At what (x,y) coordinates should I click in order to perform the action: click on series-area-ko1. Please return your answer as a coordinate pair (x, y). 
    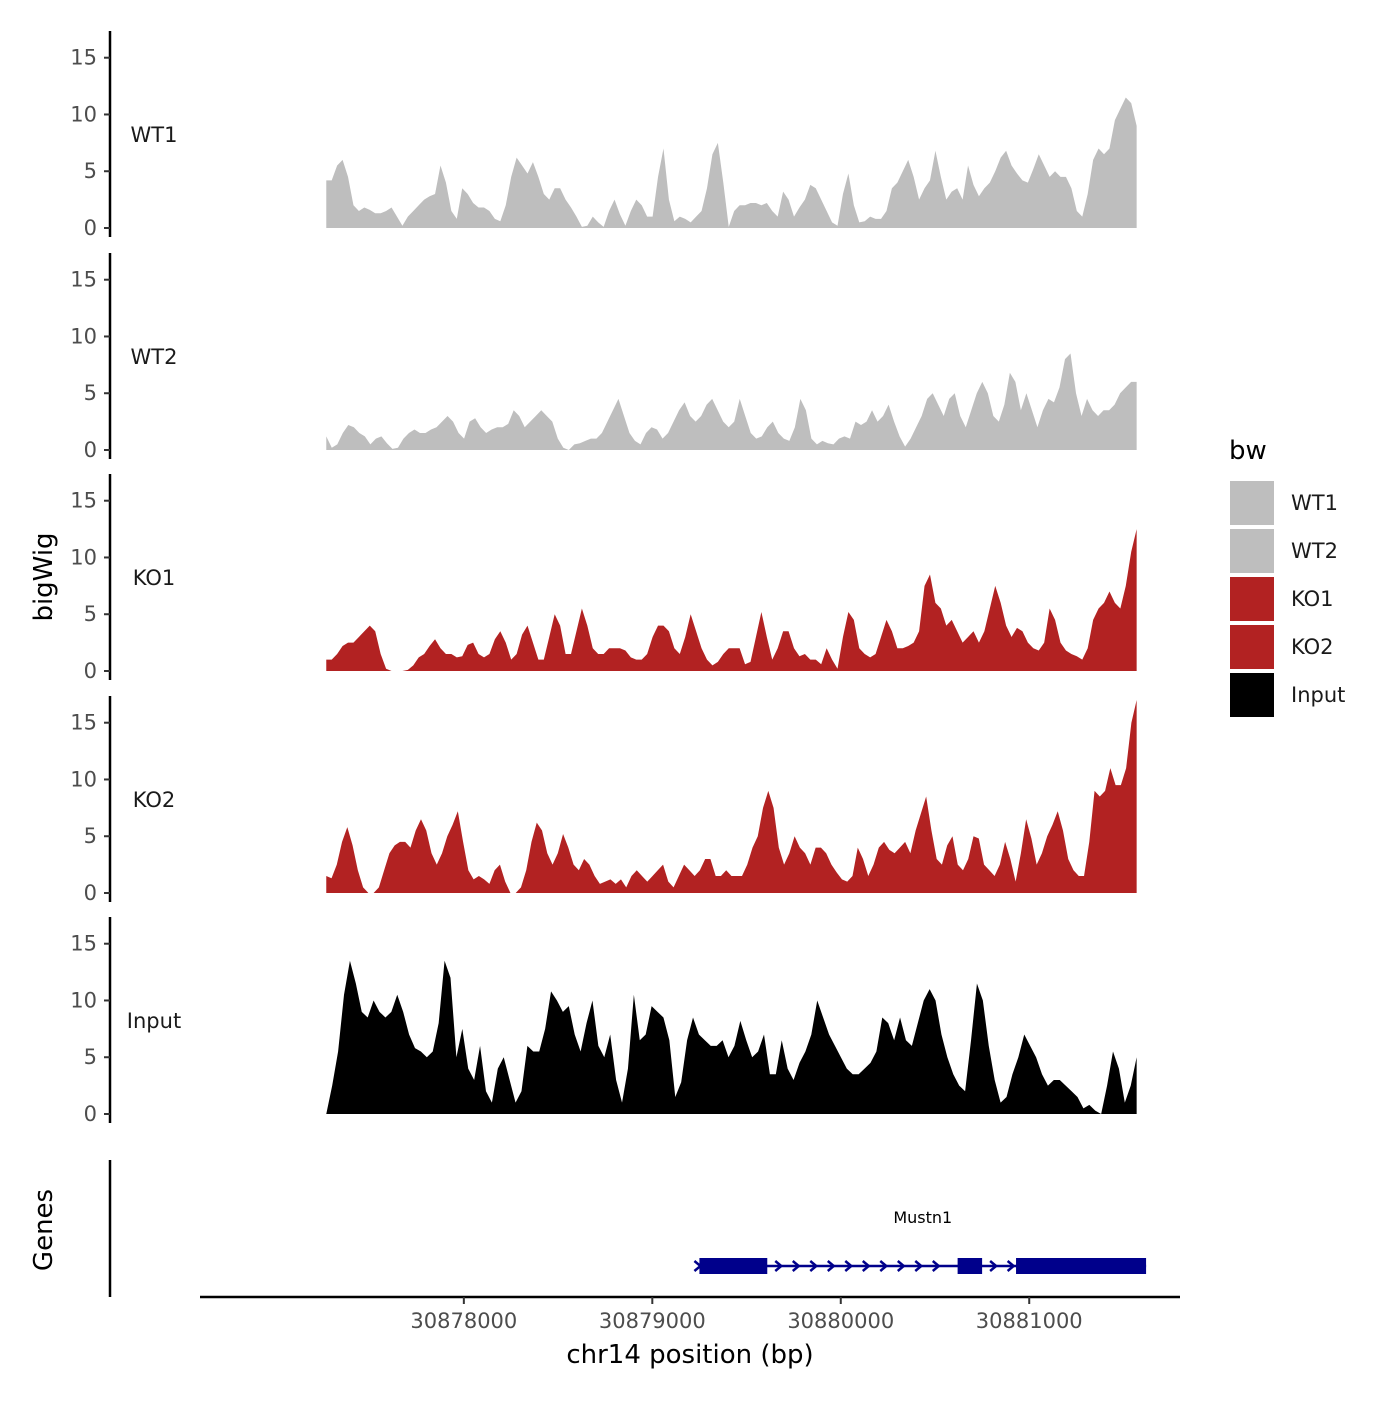
    Looking at the image, I should click on (731, 600).